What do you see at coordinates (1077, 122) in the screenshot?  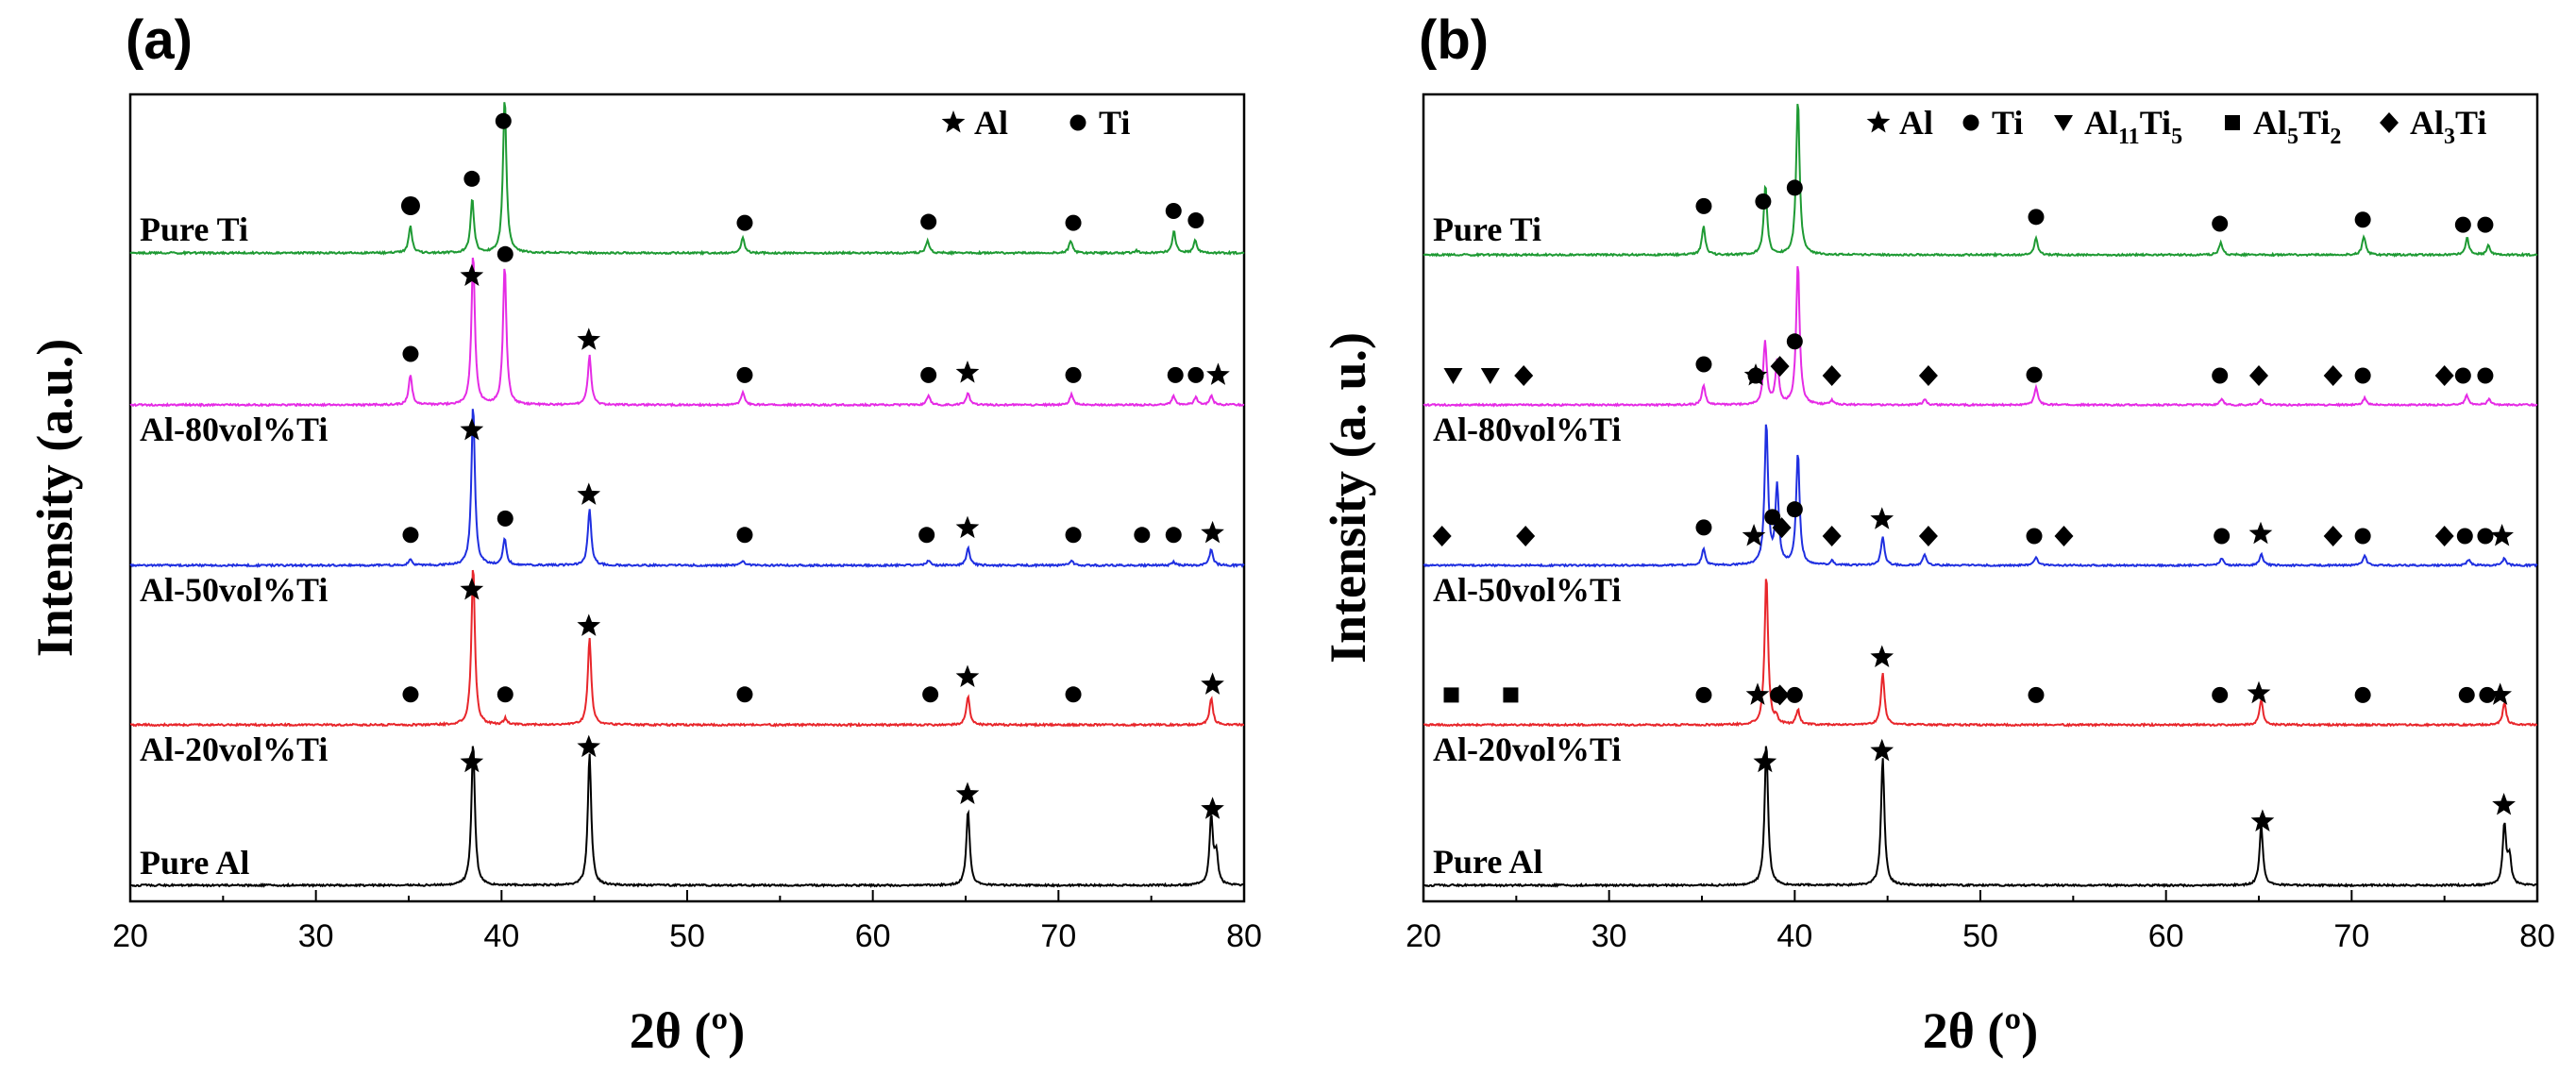 I see `legend-circle-marker` at bounding box center [1077, 122].